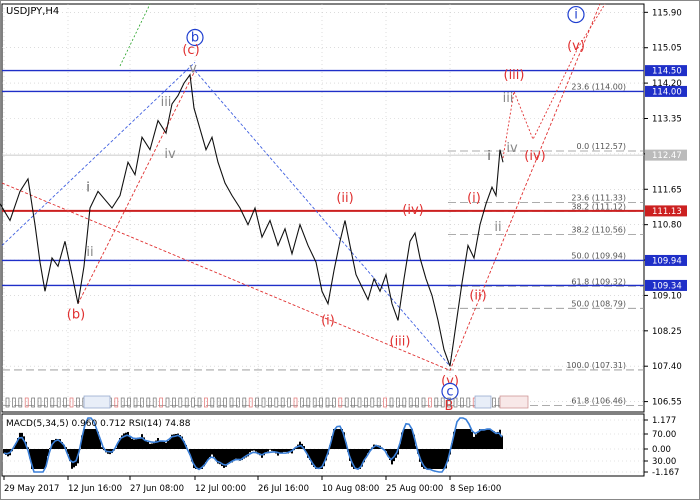 The height and width of the screenshot is (500, 700). I want to click on fib-label-8: 100.0 (107.31), so click(596, 365).